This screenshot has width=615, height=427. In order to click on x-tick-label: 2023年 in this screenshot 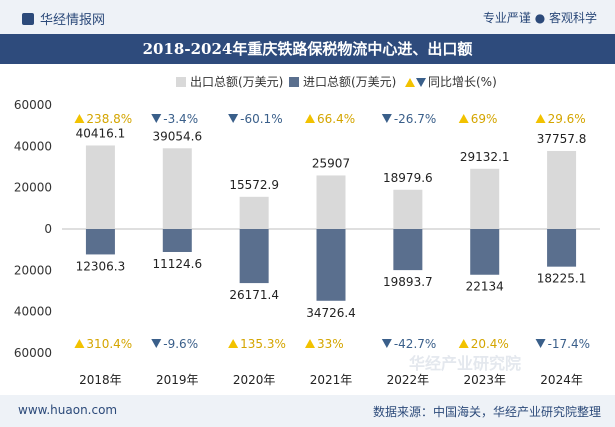, I will do `click(484, 380)`.